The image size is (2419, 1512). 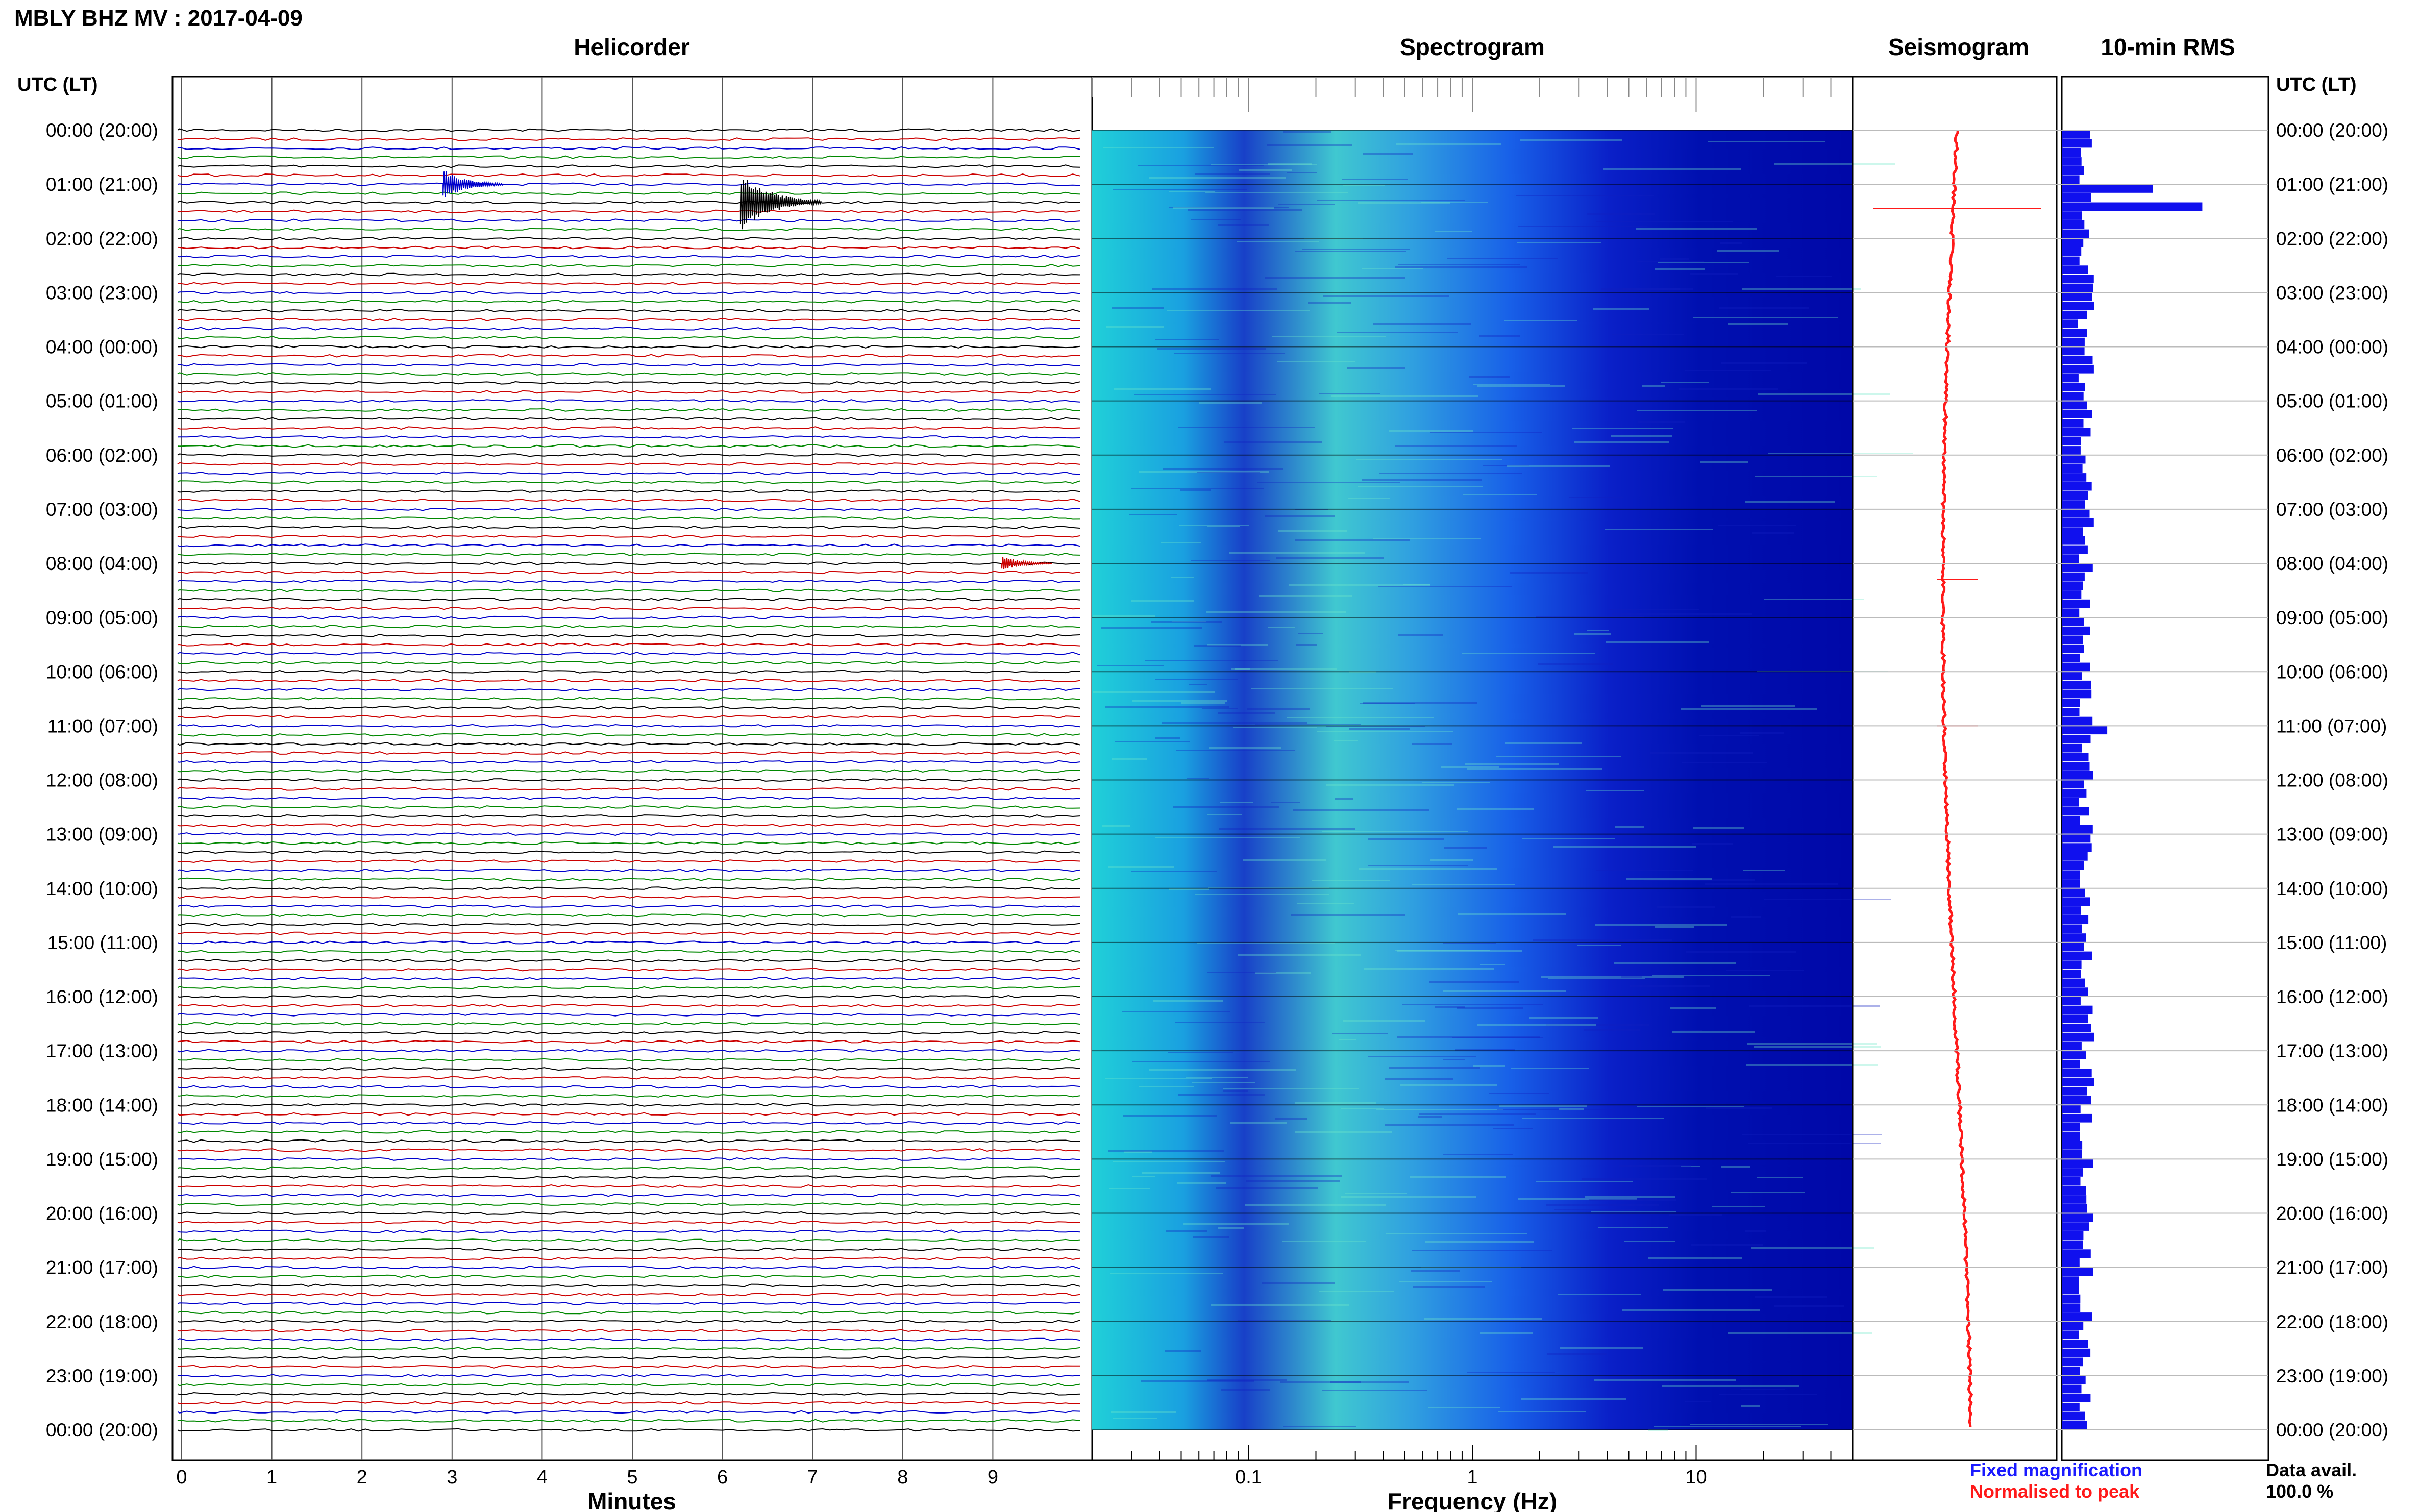 What do you see at coordinates (102, 942) in the screenshot?
I see `time-tick-label-left: 15:00 (11:00)` at bounding box center [102, 942].